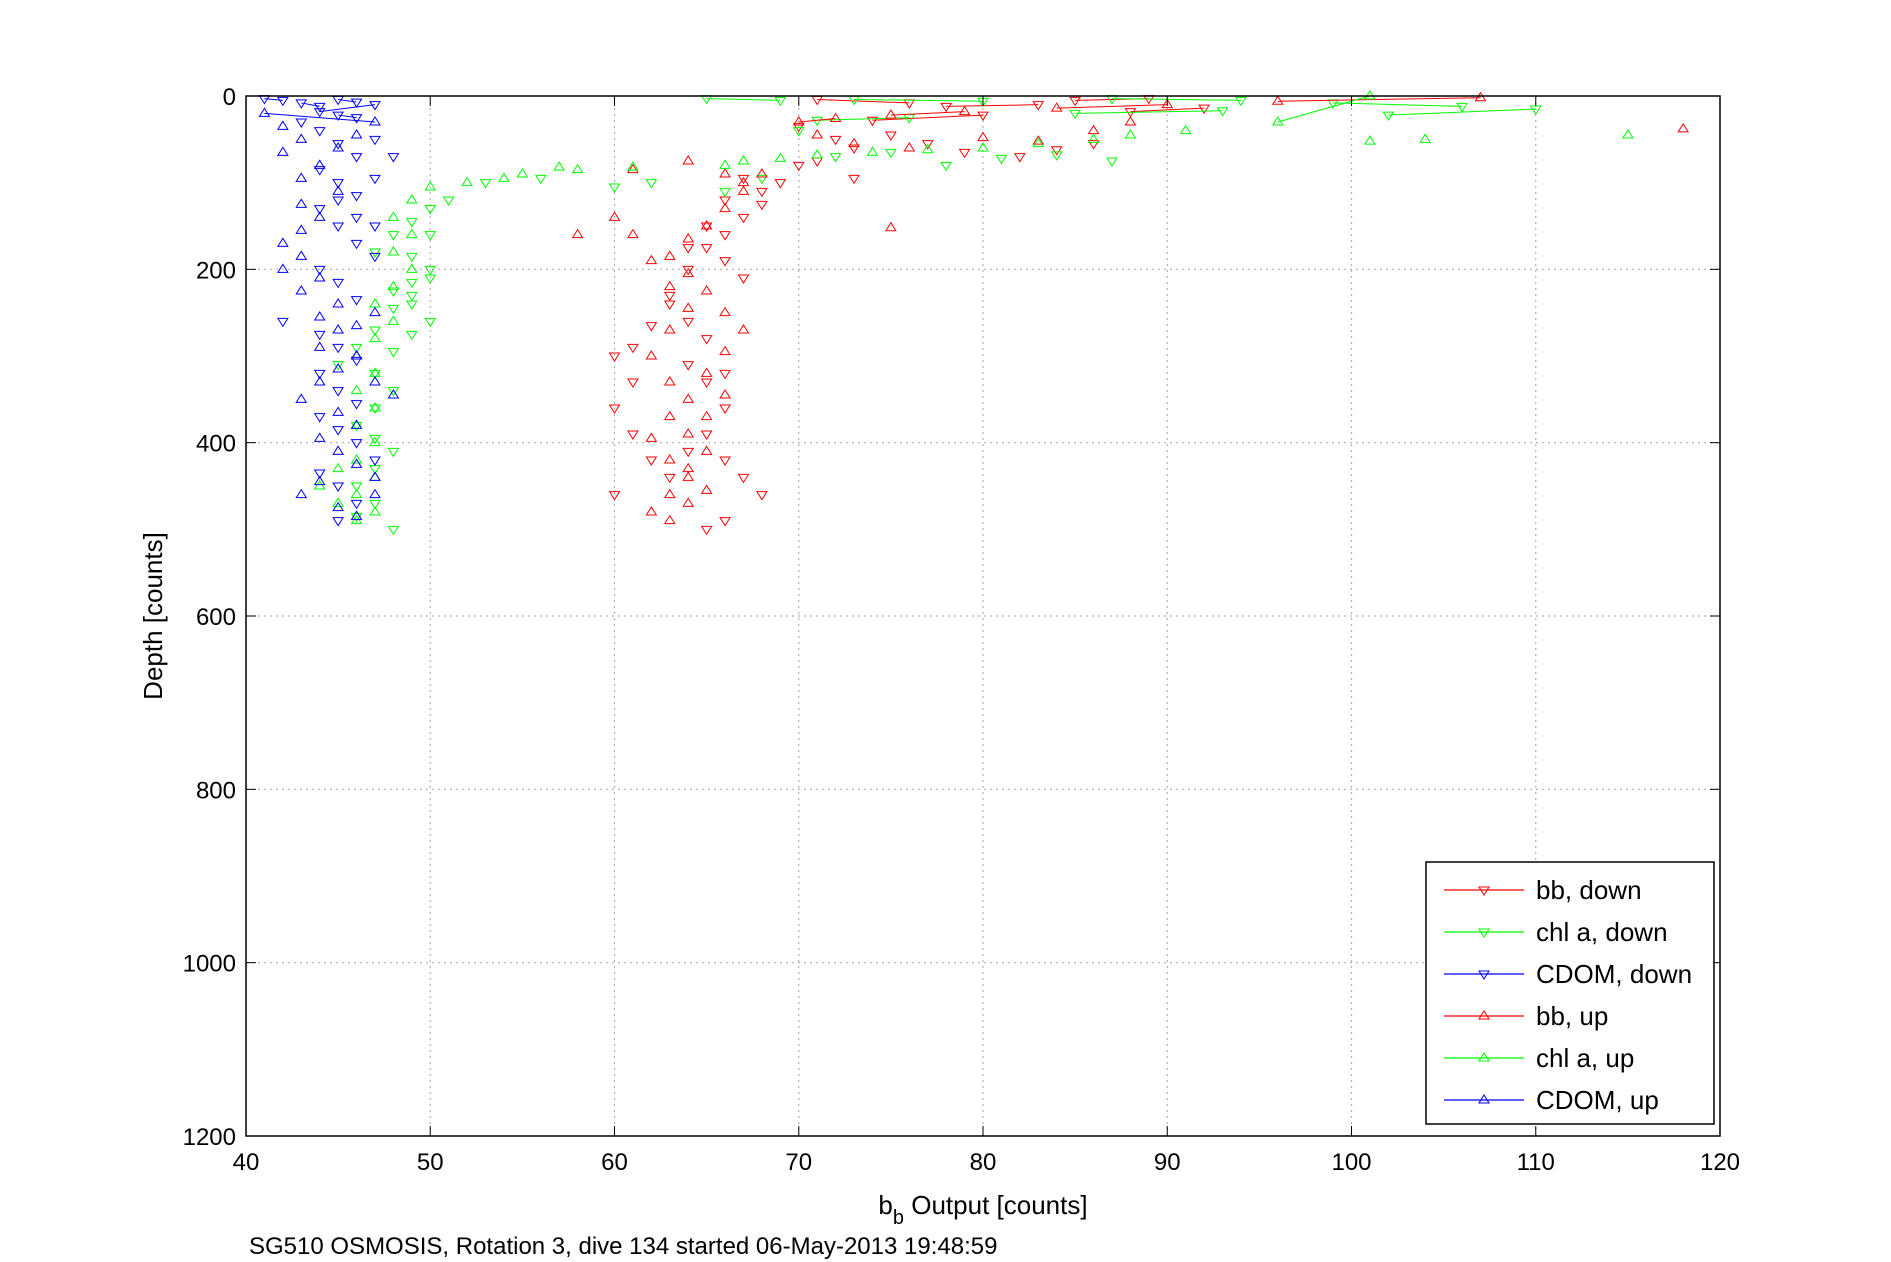 This screenshot has width=1891, height=1262. I want to click on y-tick-label: 400, so click(216, 444).